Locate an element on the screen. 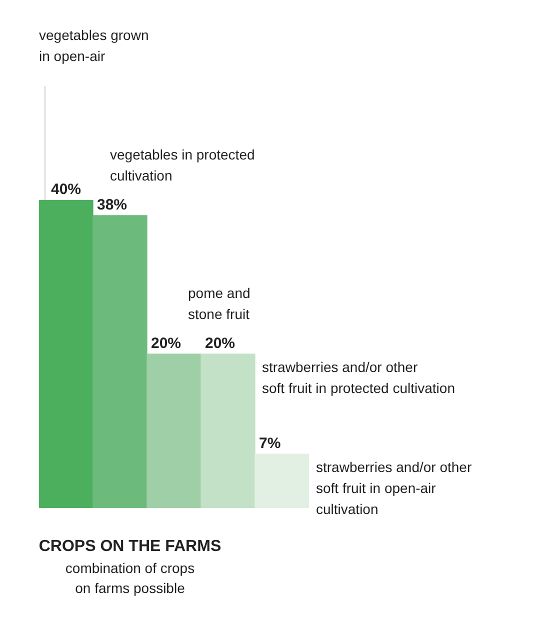 Image resolution: width=546 pixels, height=620 pixels. text: CROPS ON THE FARMS is located at coordinates (130, 547).